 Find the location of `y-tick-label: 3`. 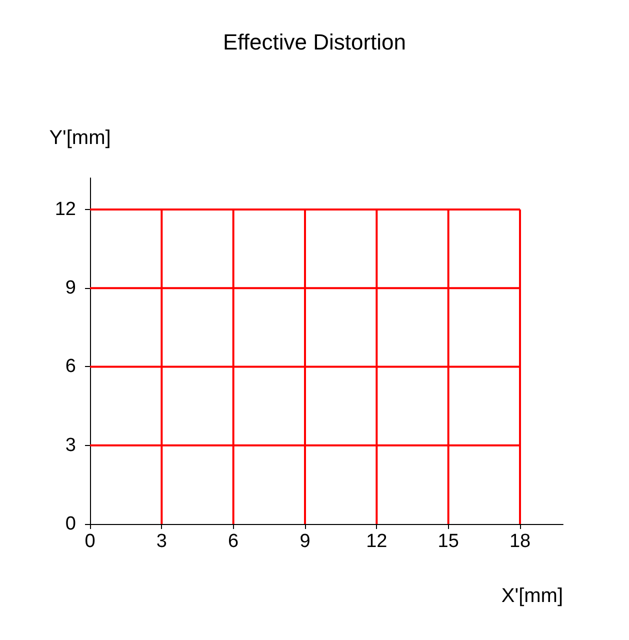

y-tick-label: 3 is located at coordinates (70, 445).